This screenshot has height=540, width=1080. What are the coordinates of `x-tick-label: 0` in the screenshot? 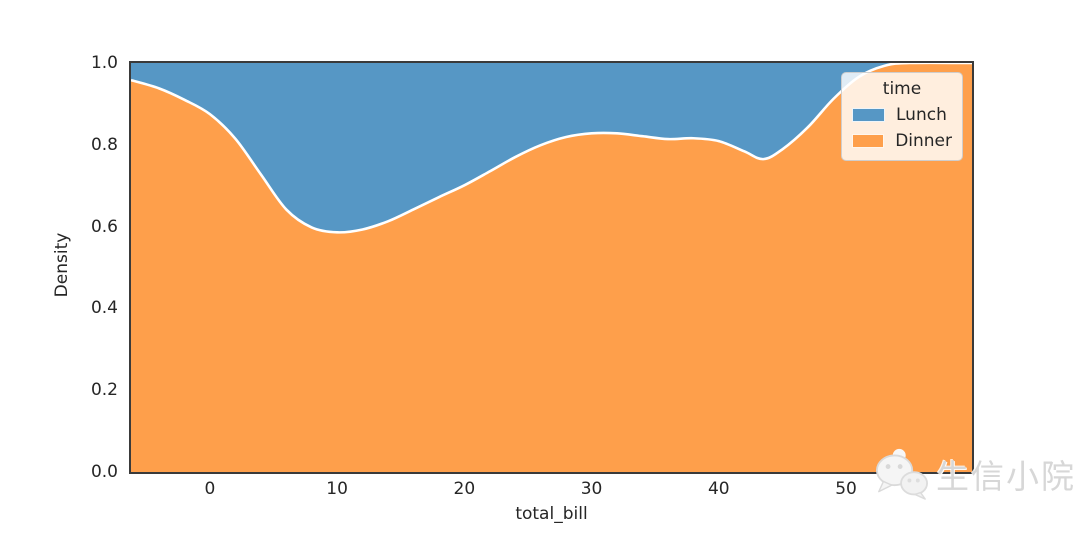 It's located at (210, 489).